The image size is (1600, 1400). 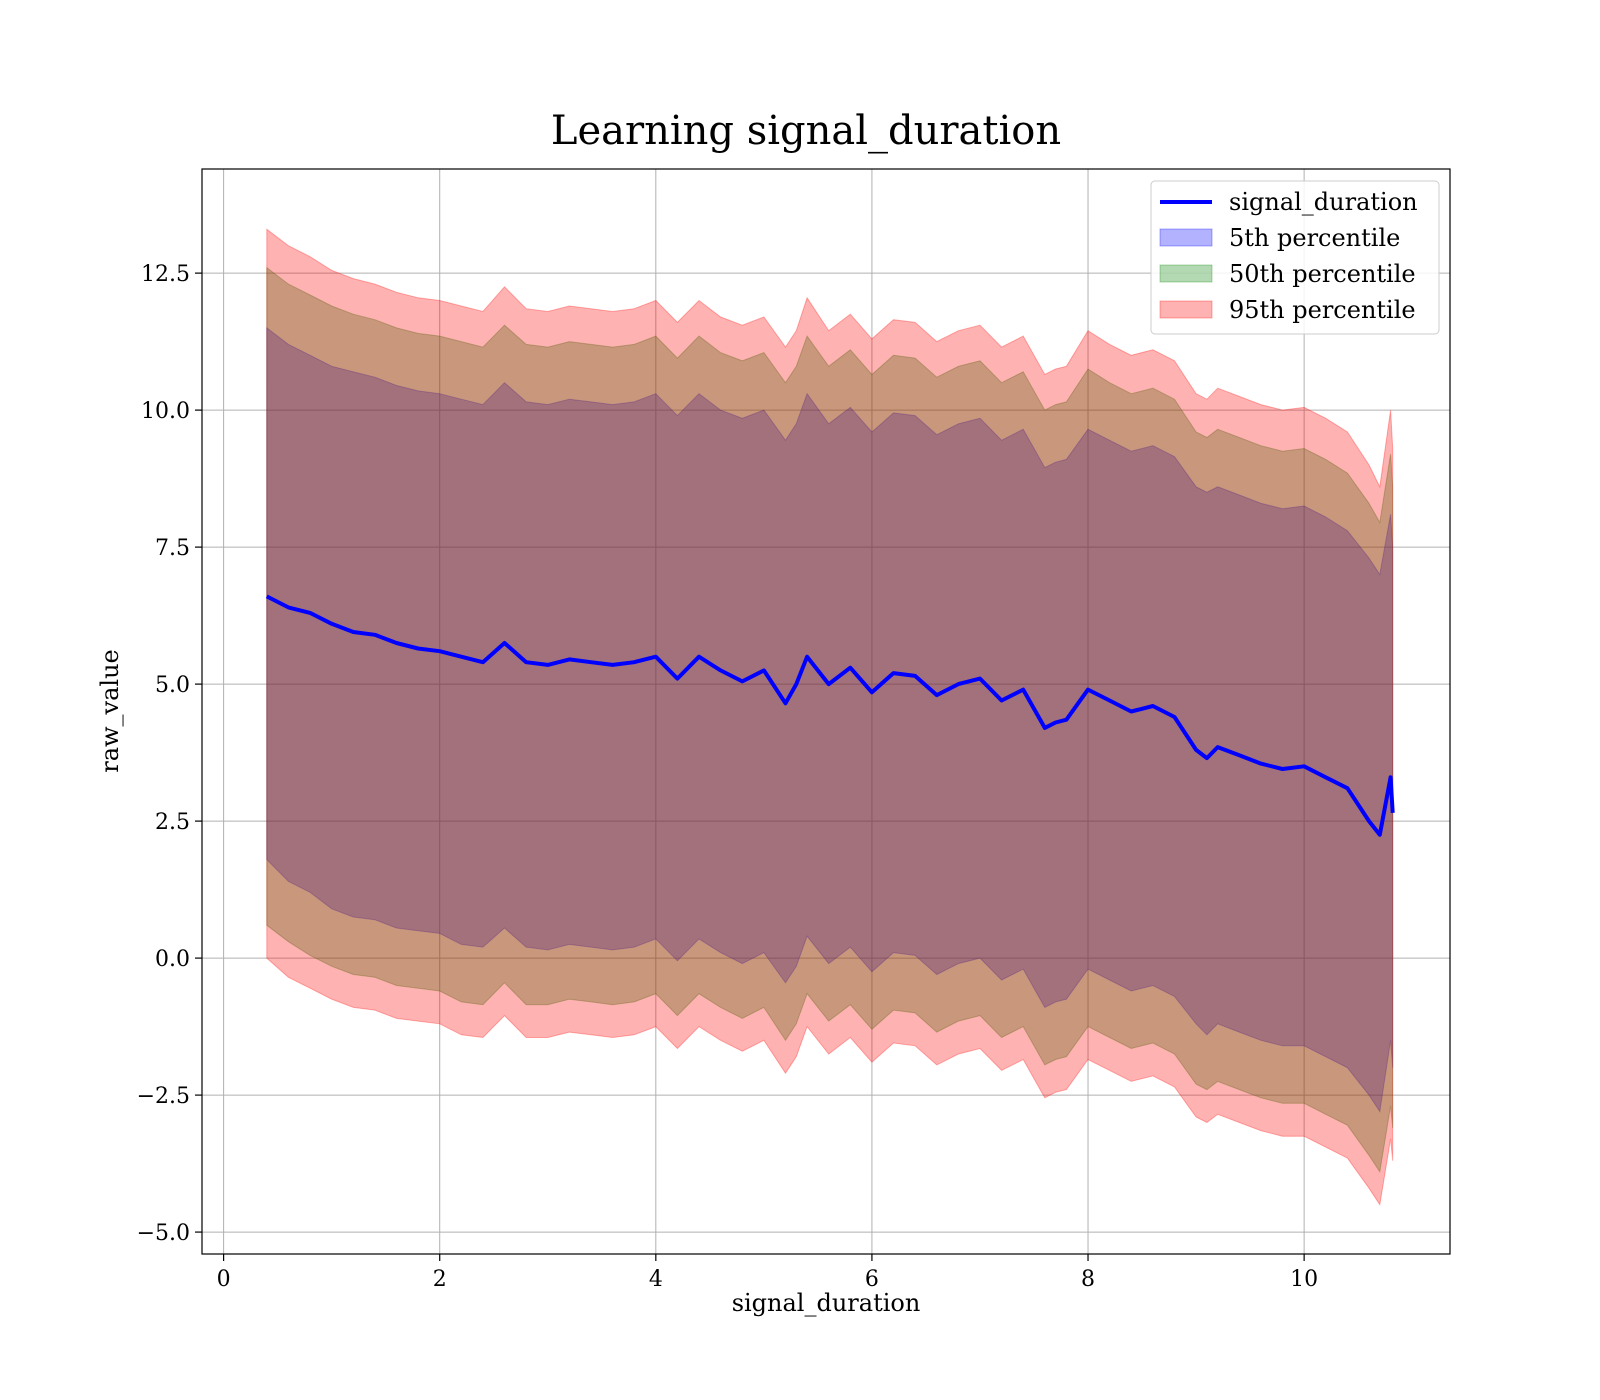 I want to click on legend-label-50th-percentile: 50th percentile, so click(x=1322, y=274).